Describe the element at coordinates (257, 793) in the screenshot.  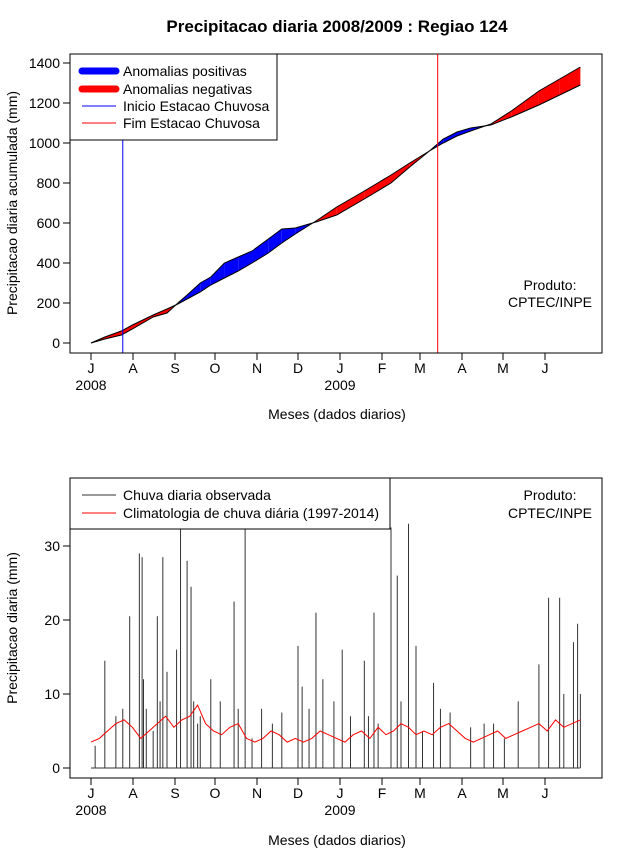
I see `daily-x-tick-label: N` at that location.